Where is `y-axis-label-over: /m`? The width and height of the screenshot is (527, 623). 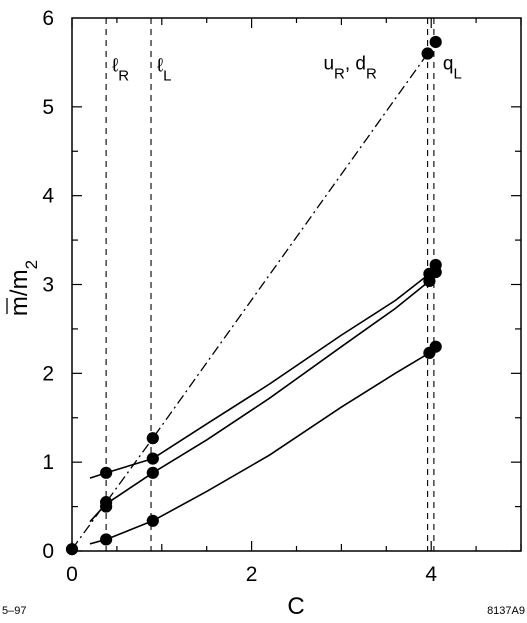 y-axis-label-over: /m is located at coordinates (19, 282).